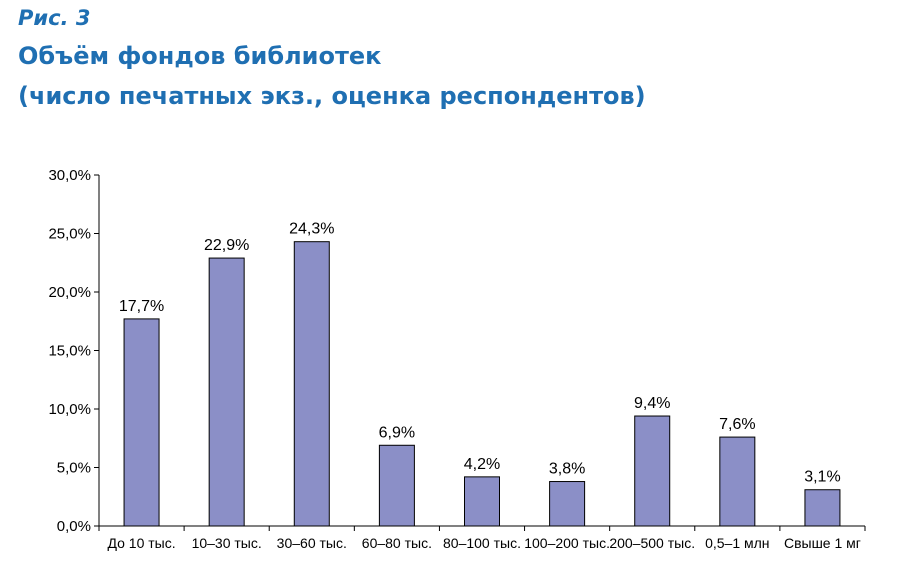  What do you see at coordinates (397, 432) in the screenshot?
I see `data-label: 6,9%` at bounding box center [397, 432].